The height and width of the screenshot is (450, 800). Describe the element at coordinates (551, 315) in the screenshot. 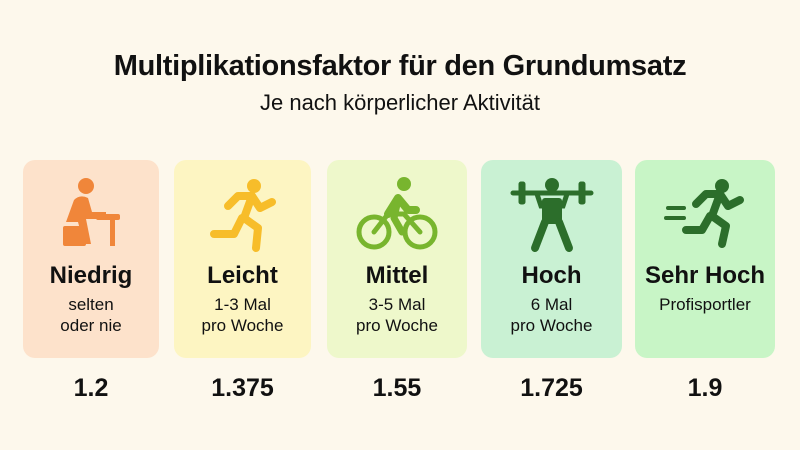

I see `level-description: 6 Mal pro Woche` at that location.